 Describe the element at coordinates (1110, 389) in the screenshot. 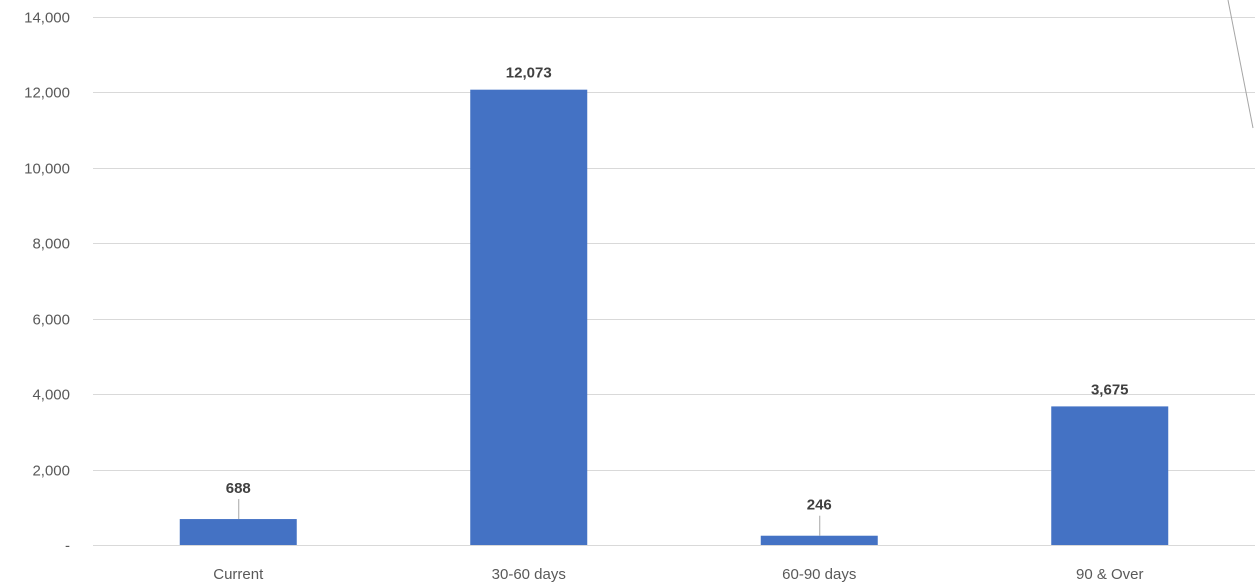

I see `data-label: 3,675` at that location.